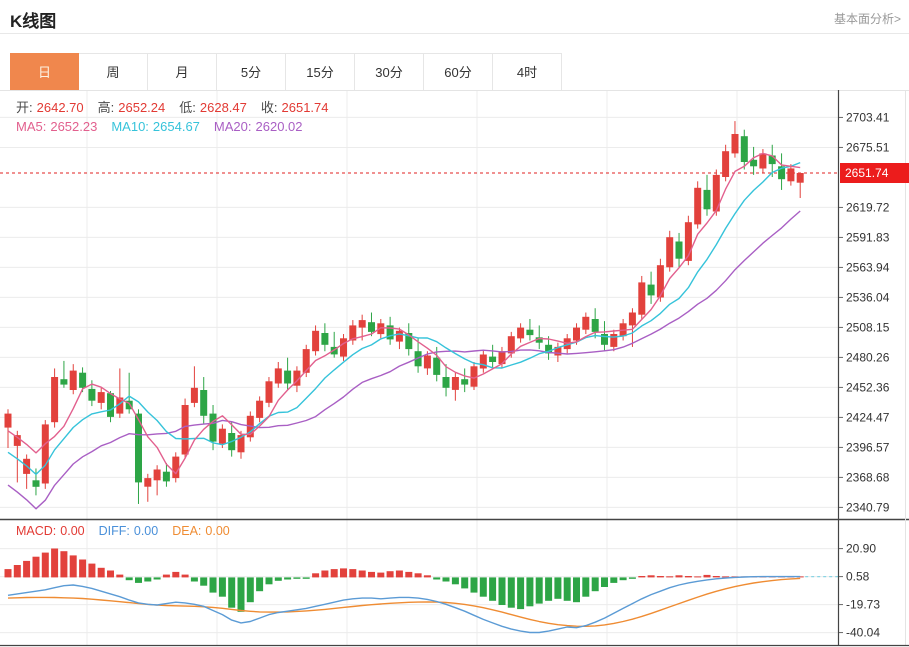  What do you see at coordinates (858, 577) in the screenshot?
I see `svg-text: 0.58` at bounding box center [858, 577].